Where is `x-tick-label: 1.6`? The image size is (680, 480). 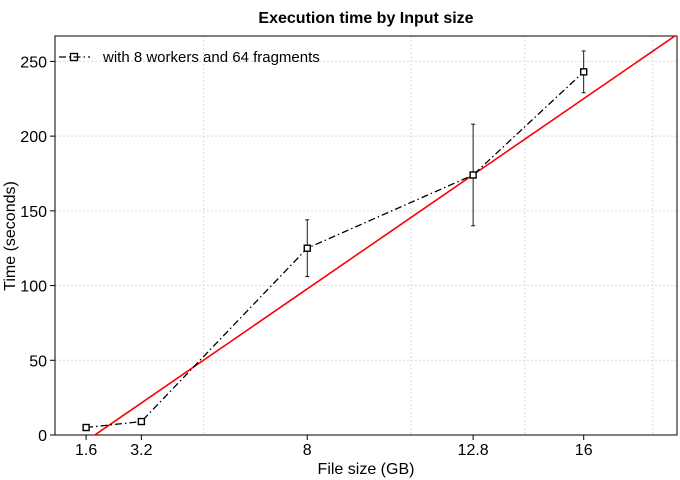
x-tick-label: 1.6 is located at coordinates (86, 450).